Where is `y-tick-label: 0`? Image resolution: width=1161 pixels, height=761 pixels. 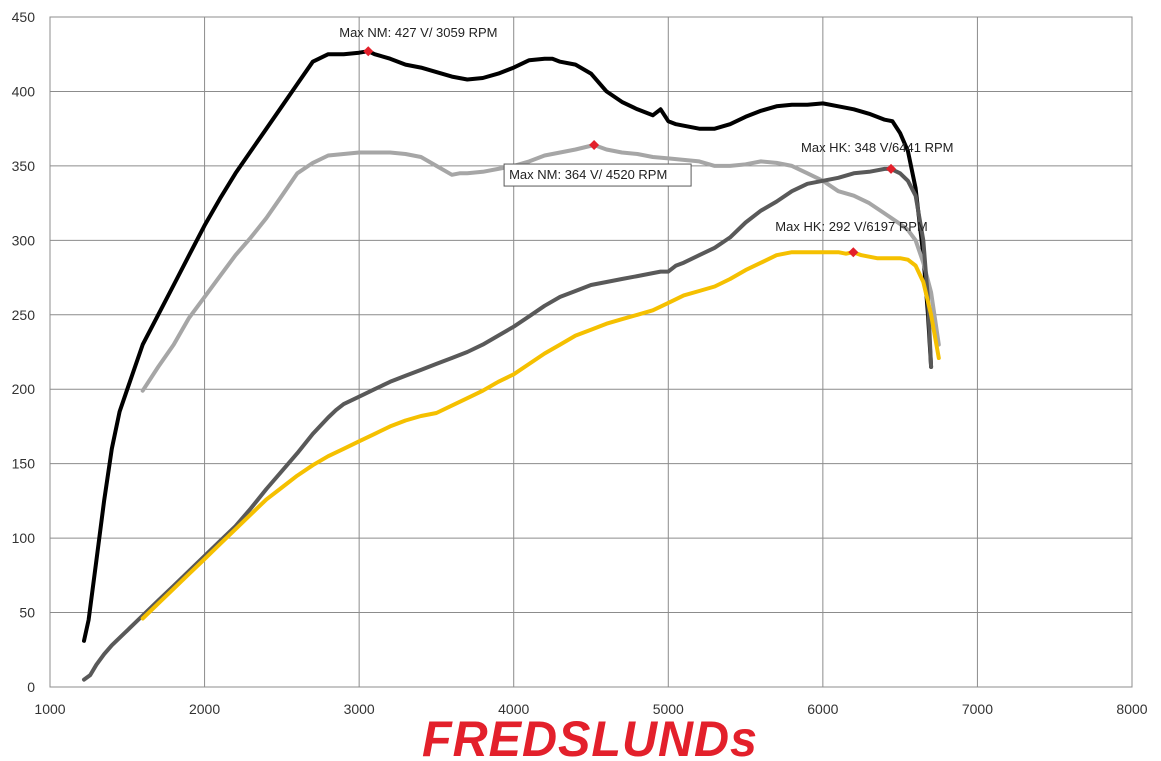
y-tick-label: 0 is located at coordinates (31, 687).